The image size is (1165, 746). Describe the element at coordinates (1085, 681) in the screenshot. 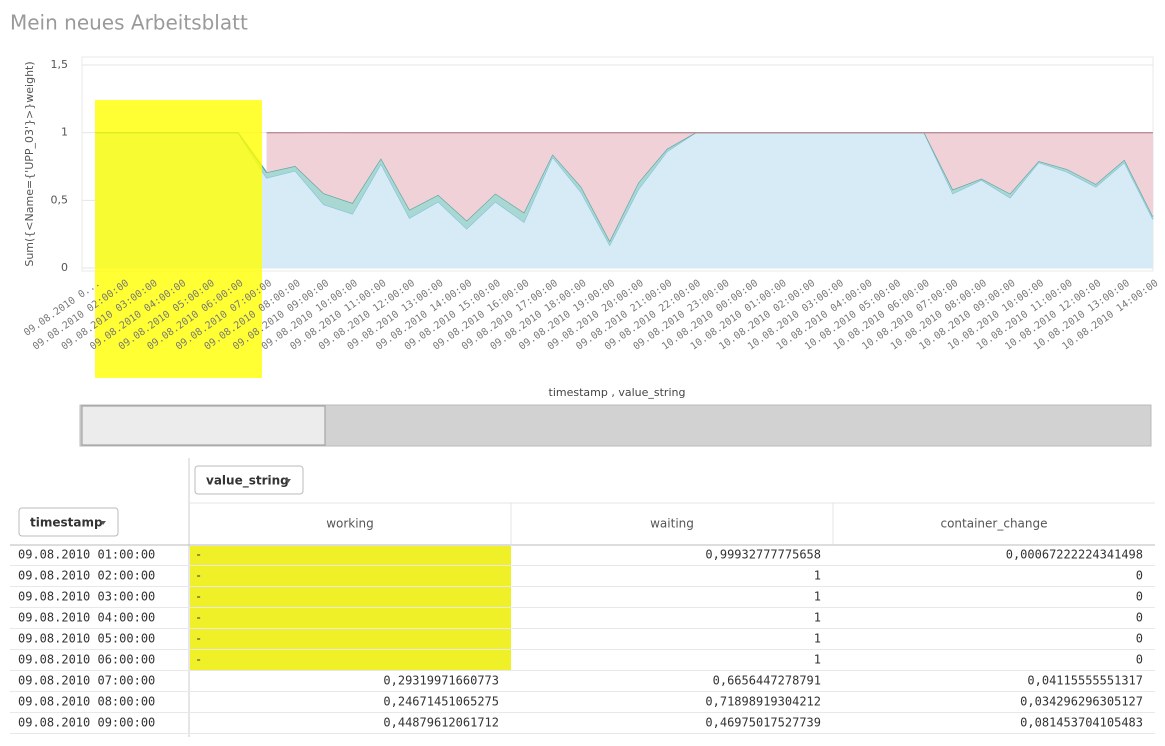

I see `cell: 0,04115555551317` at that location.